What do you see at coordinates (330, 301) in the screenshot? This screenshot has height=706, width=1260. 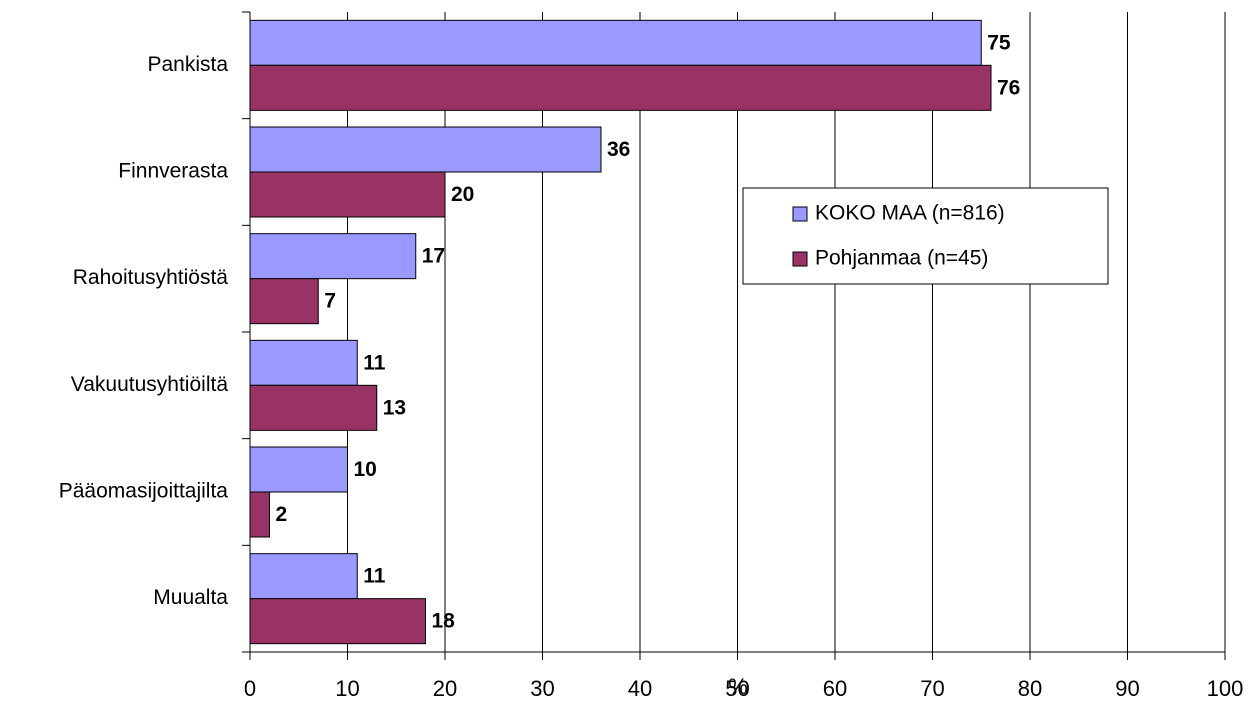 I see `data-label: 7` at bounding box center [330, 301].